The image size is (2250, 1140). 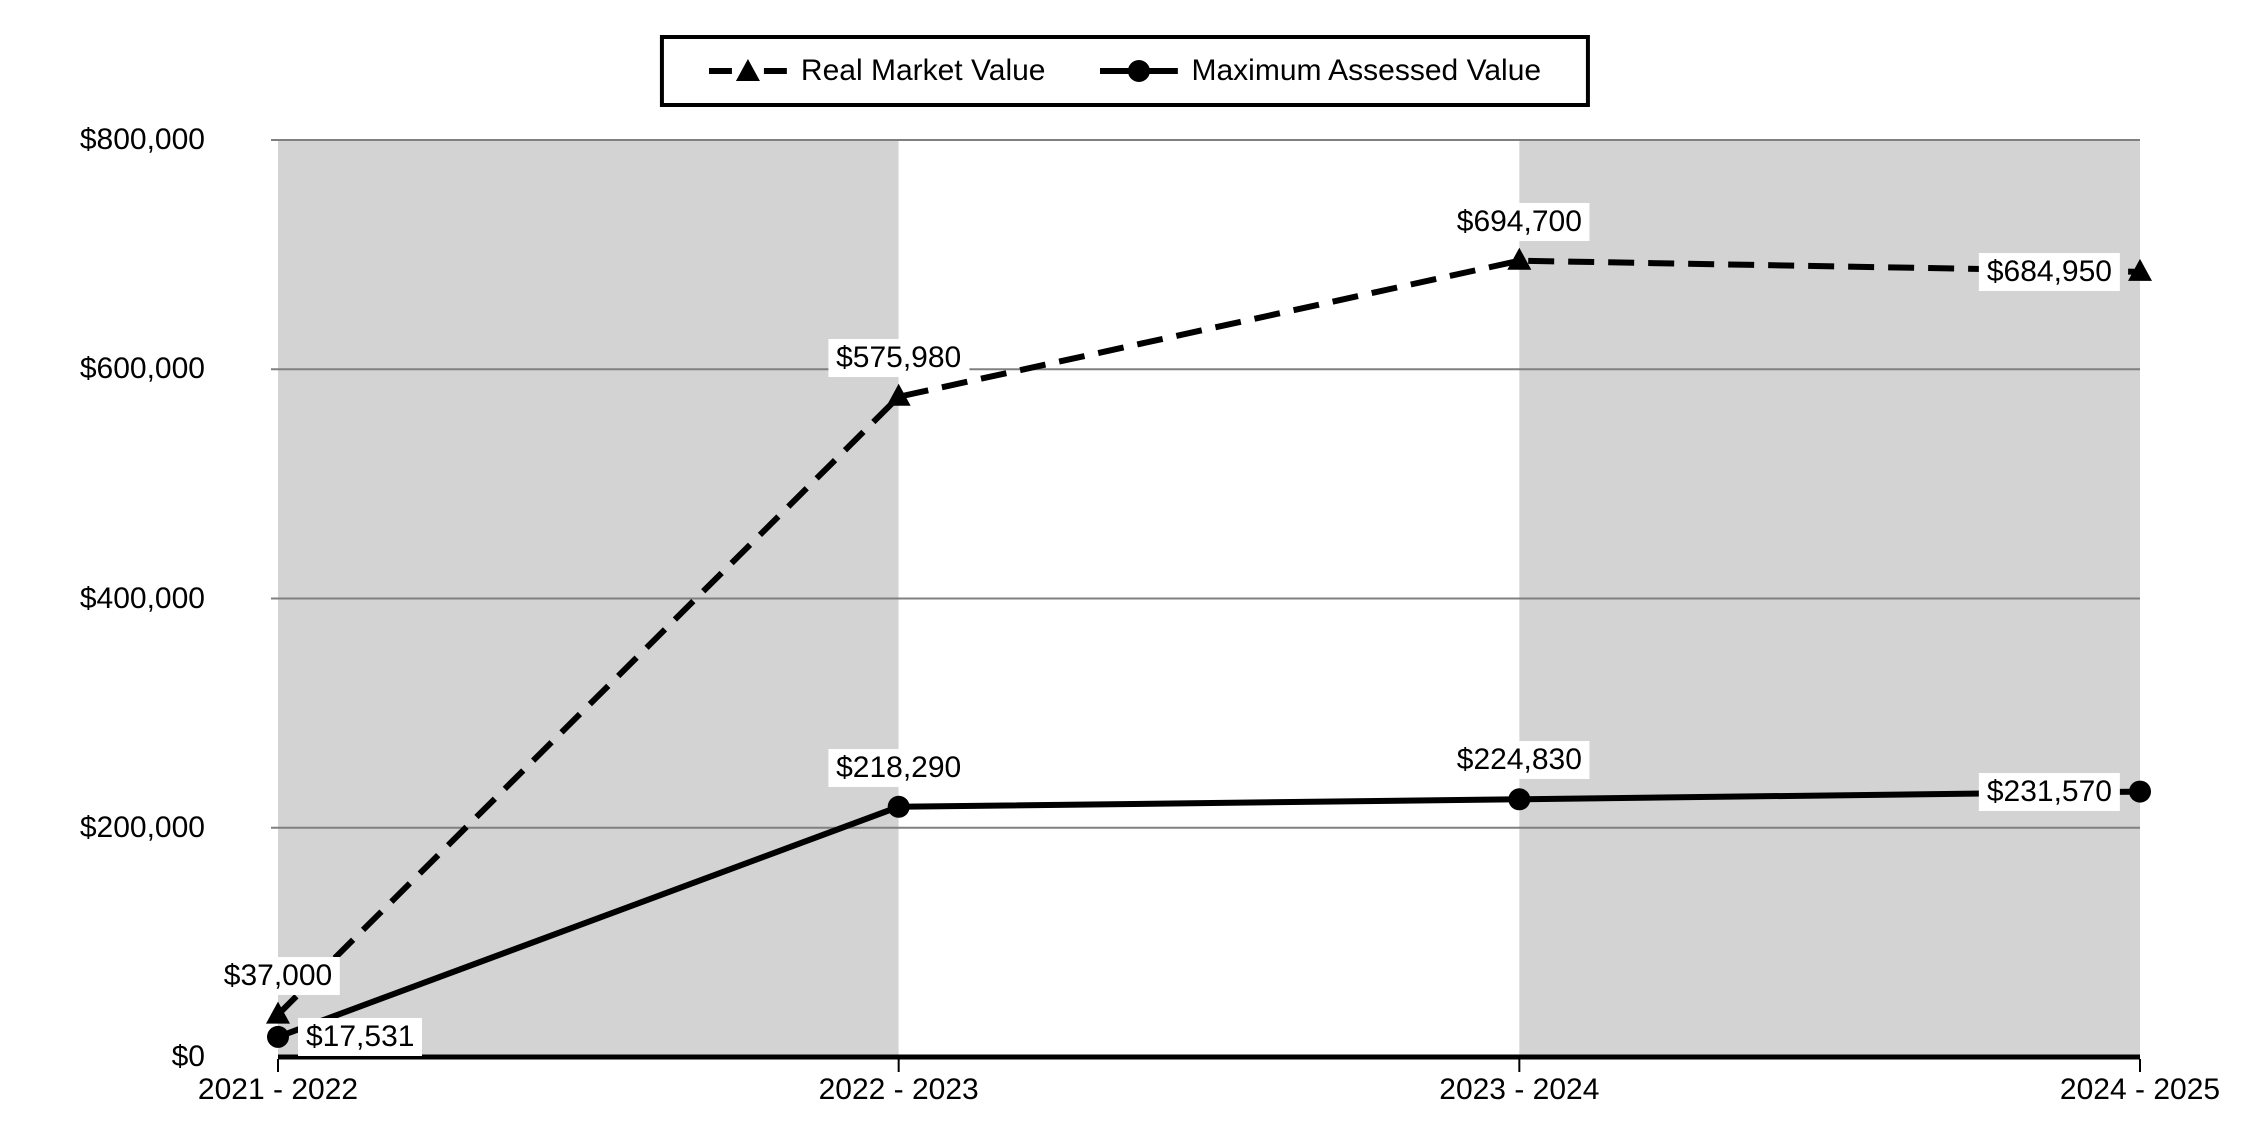 I want to click on y-tick-label-0: $0, so click(x=188, y=1056).